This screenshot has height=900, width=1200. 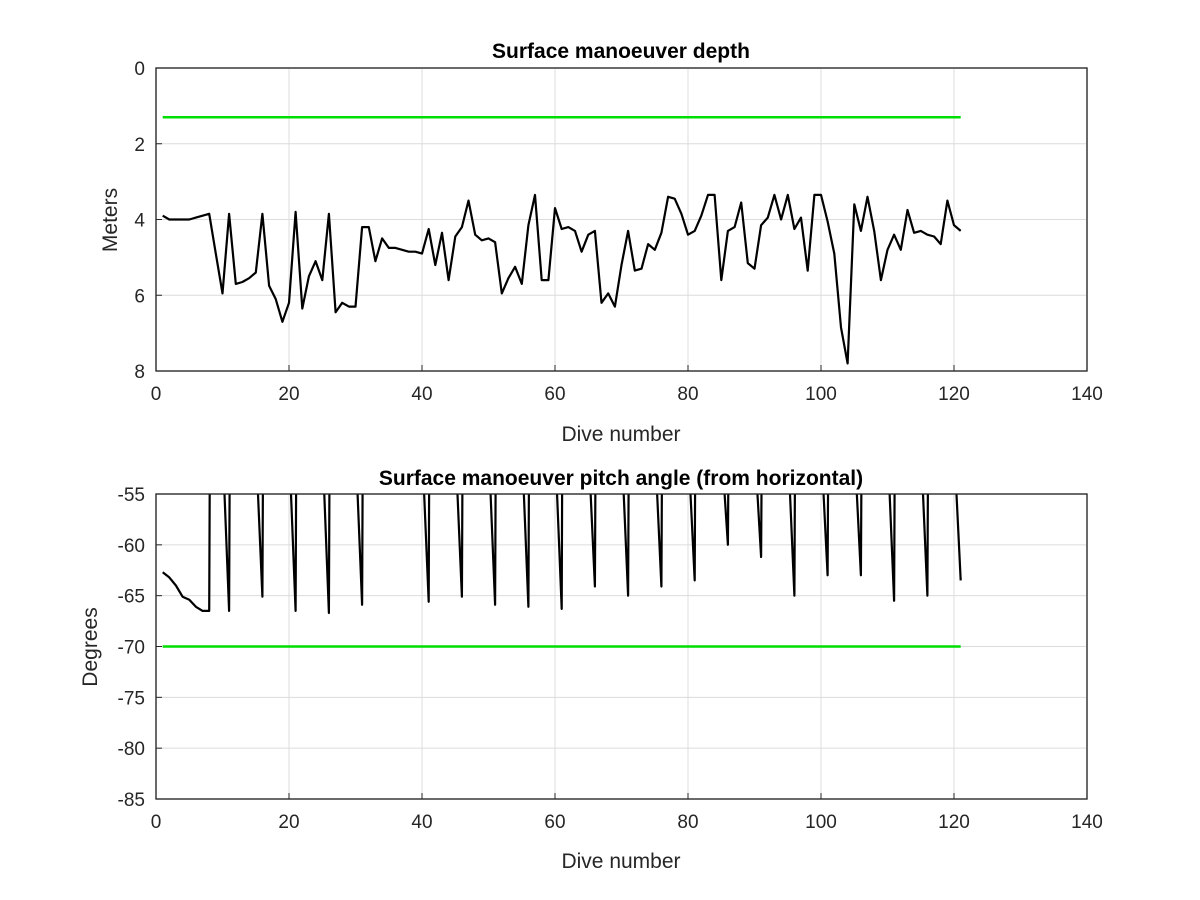 What do you see at coordinates (131, 546) in the screenshot?
I see `y-tick-label: -60` at bounding box center [131, 546].